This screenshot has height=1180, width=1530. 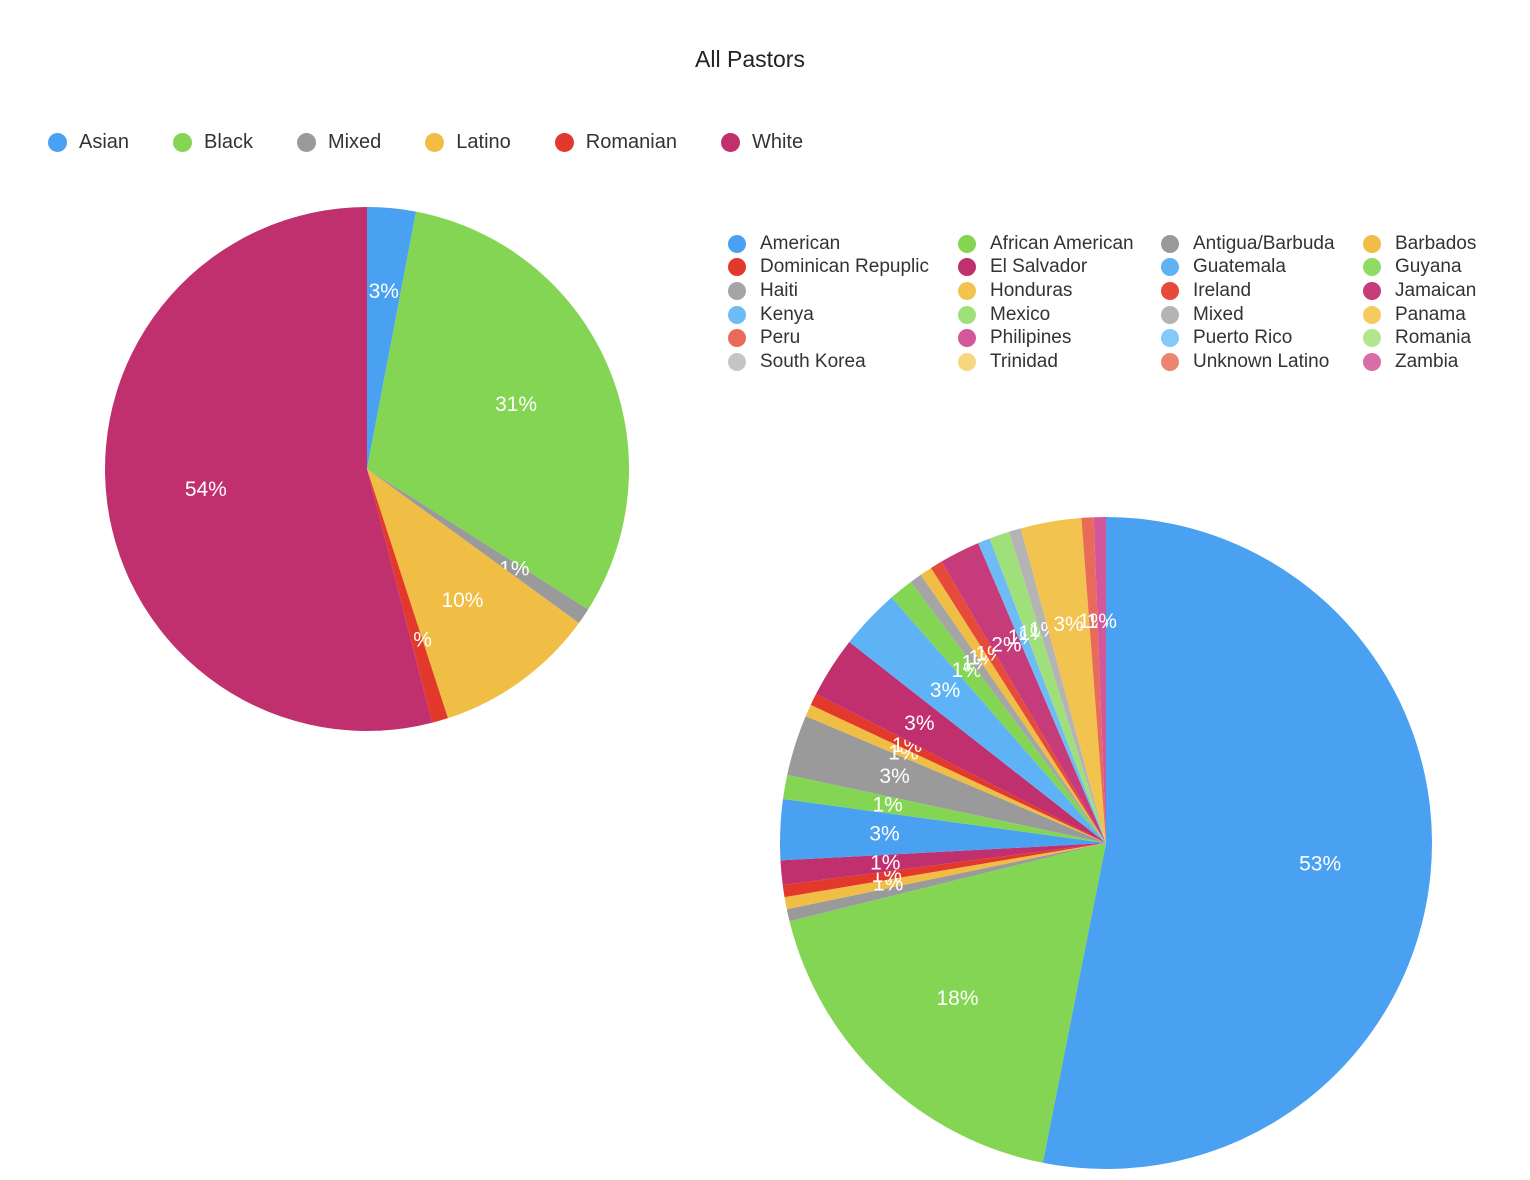 I want to click on pie-slice-south-korea, so click(x=1057, y=685).